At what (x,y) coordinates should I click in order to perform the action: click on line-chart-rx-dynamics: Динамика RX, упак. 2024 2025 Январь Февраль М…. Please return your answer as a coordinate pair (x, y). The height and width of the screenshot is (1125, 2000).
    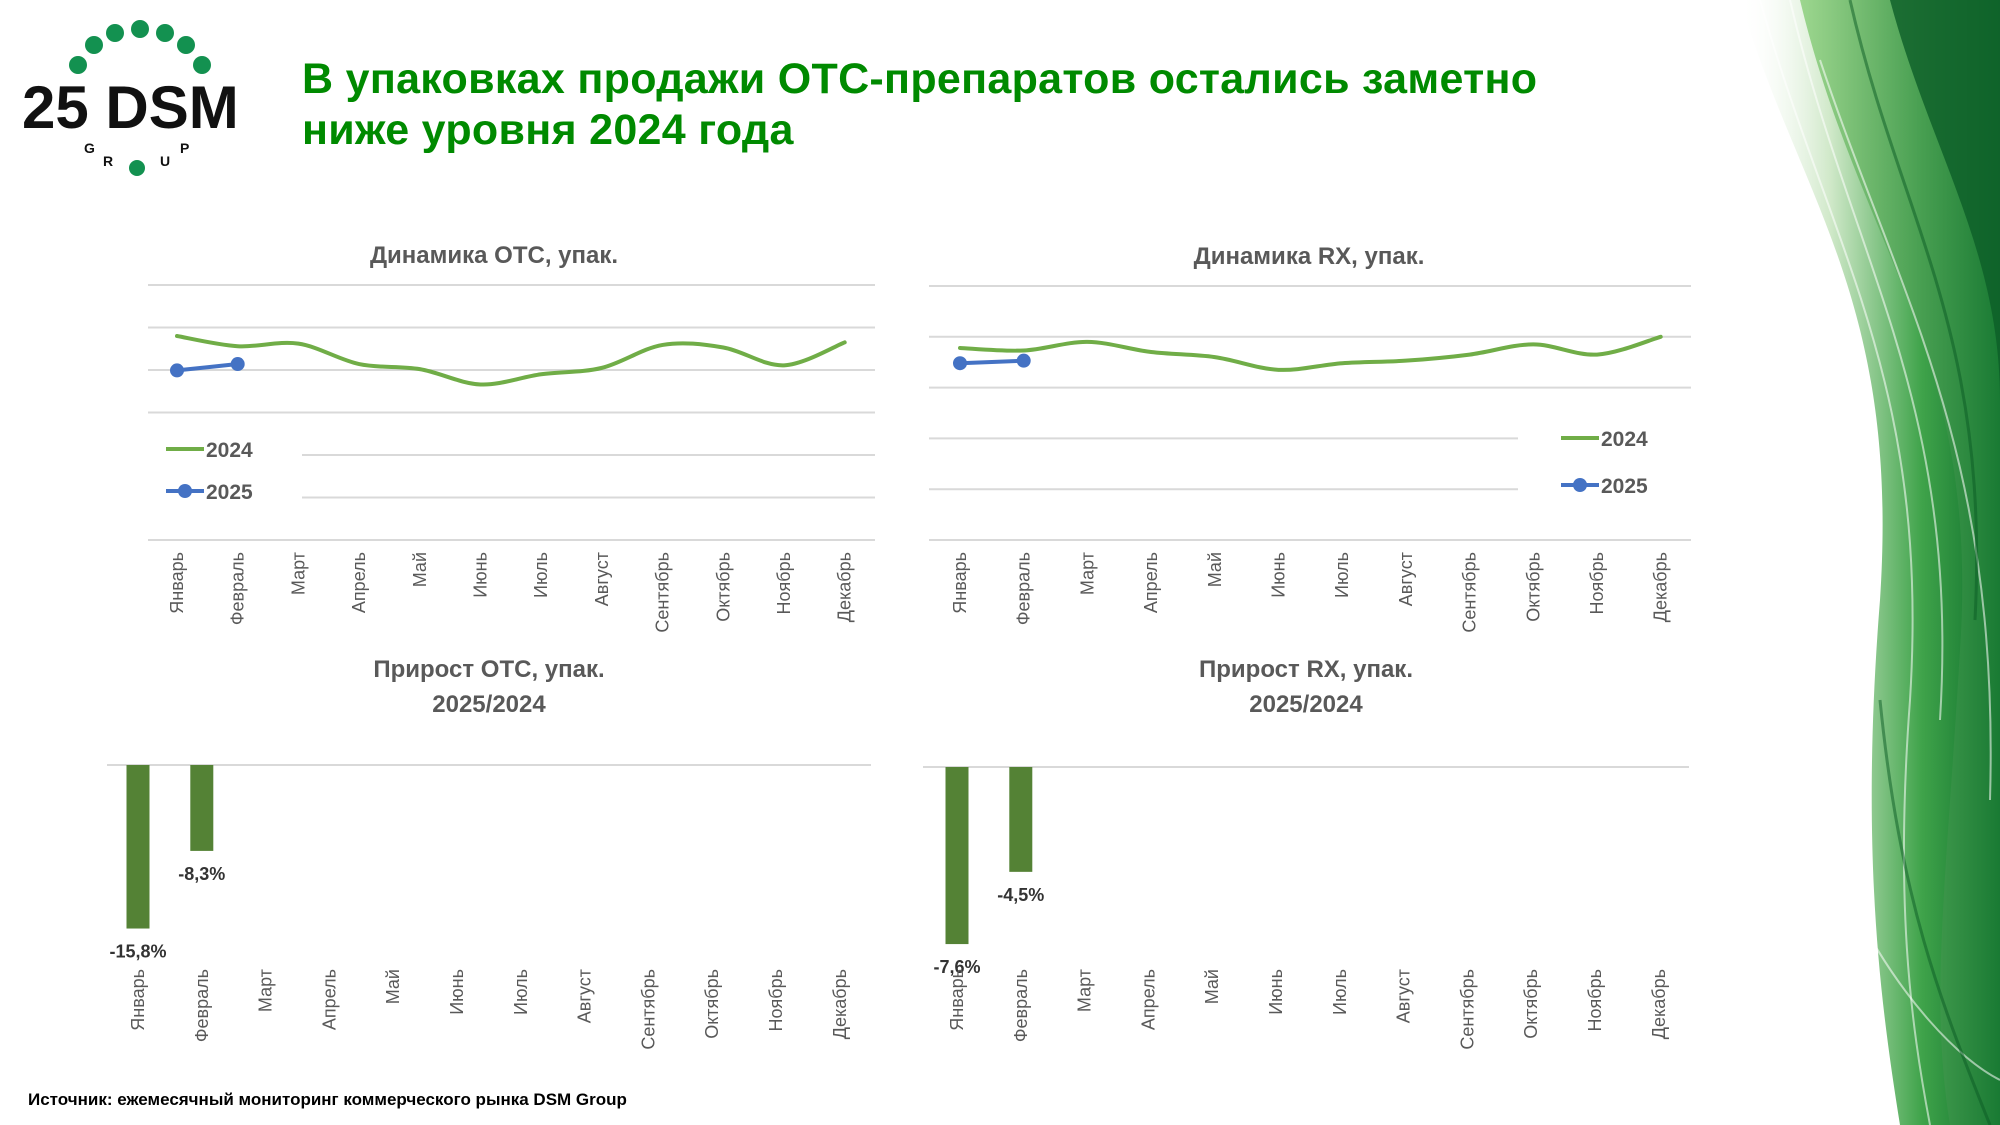
    Looking at the image, I should click on (1310, 438).